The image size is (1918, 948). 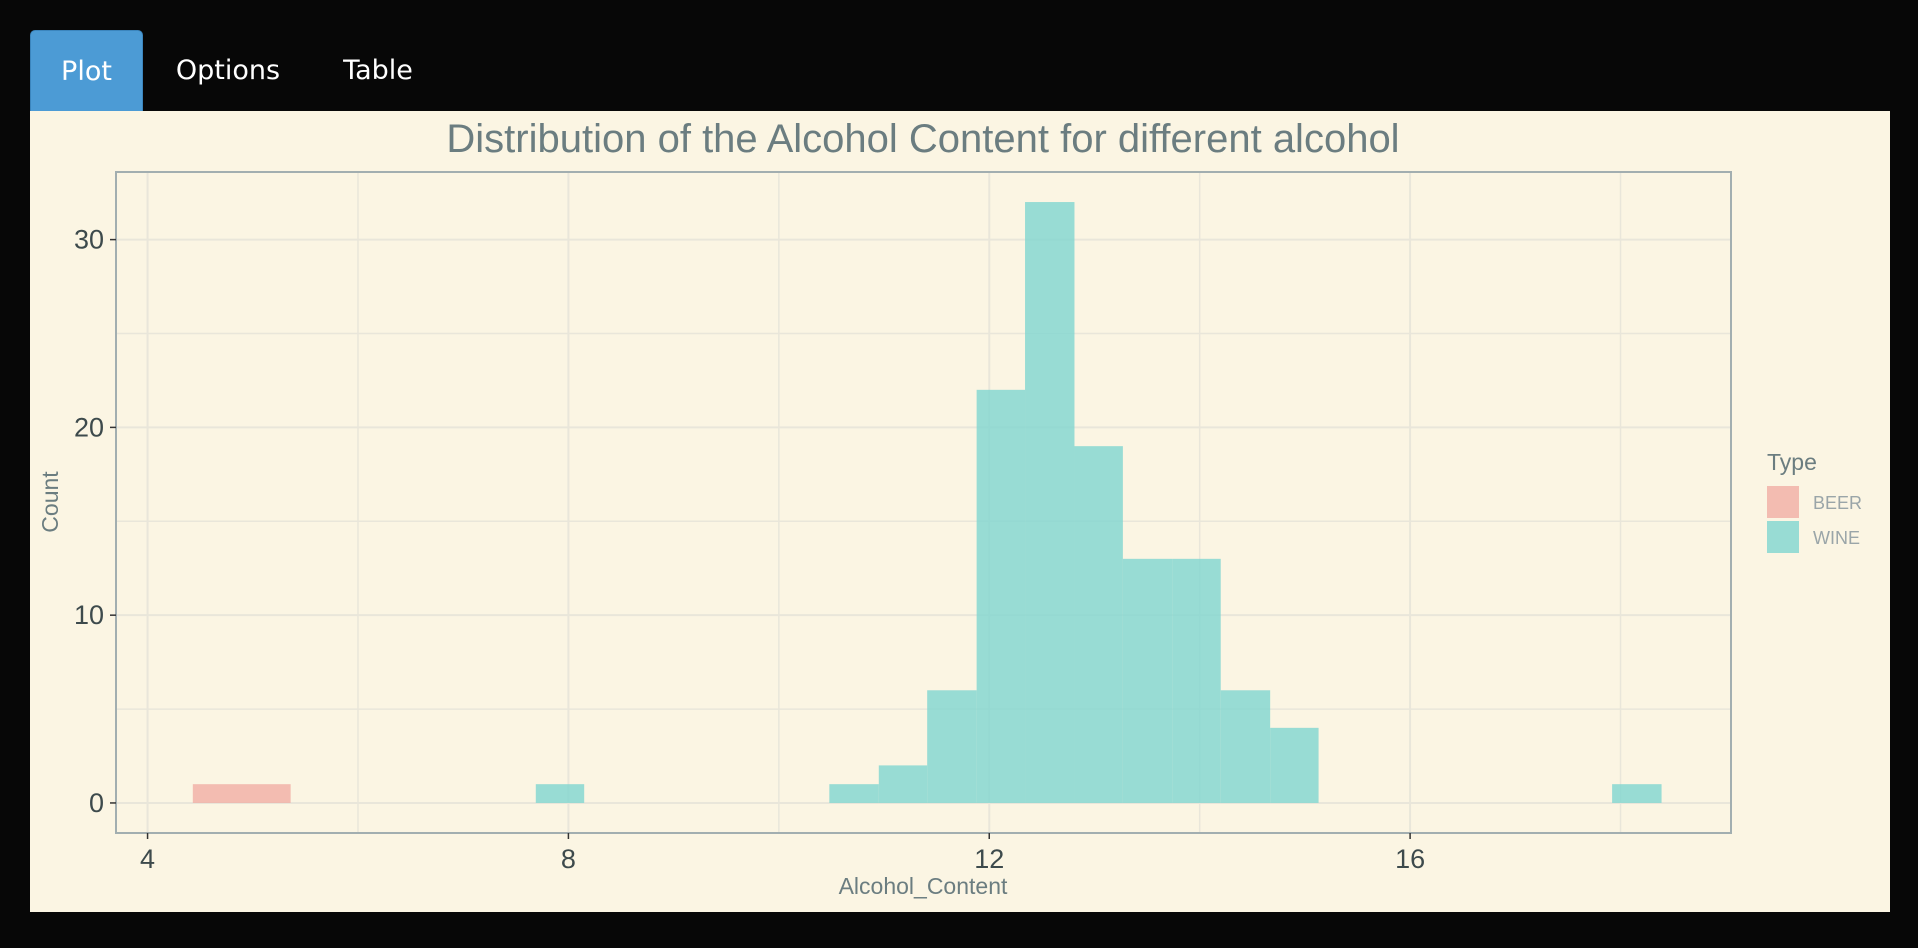 I want to click on legend-swatch-wine, so click(x=1783, y=537).